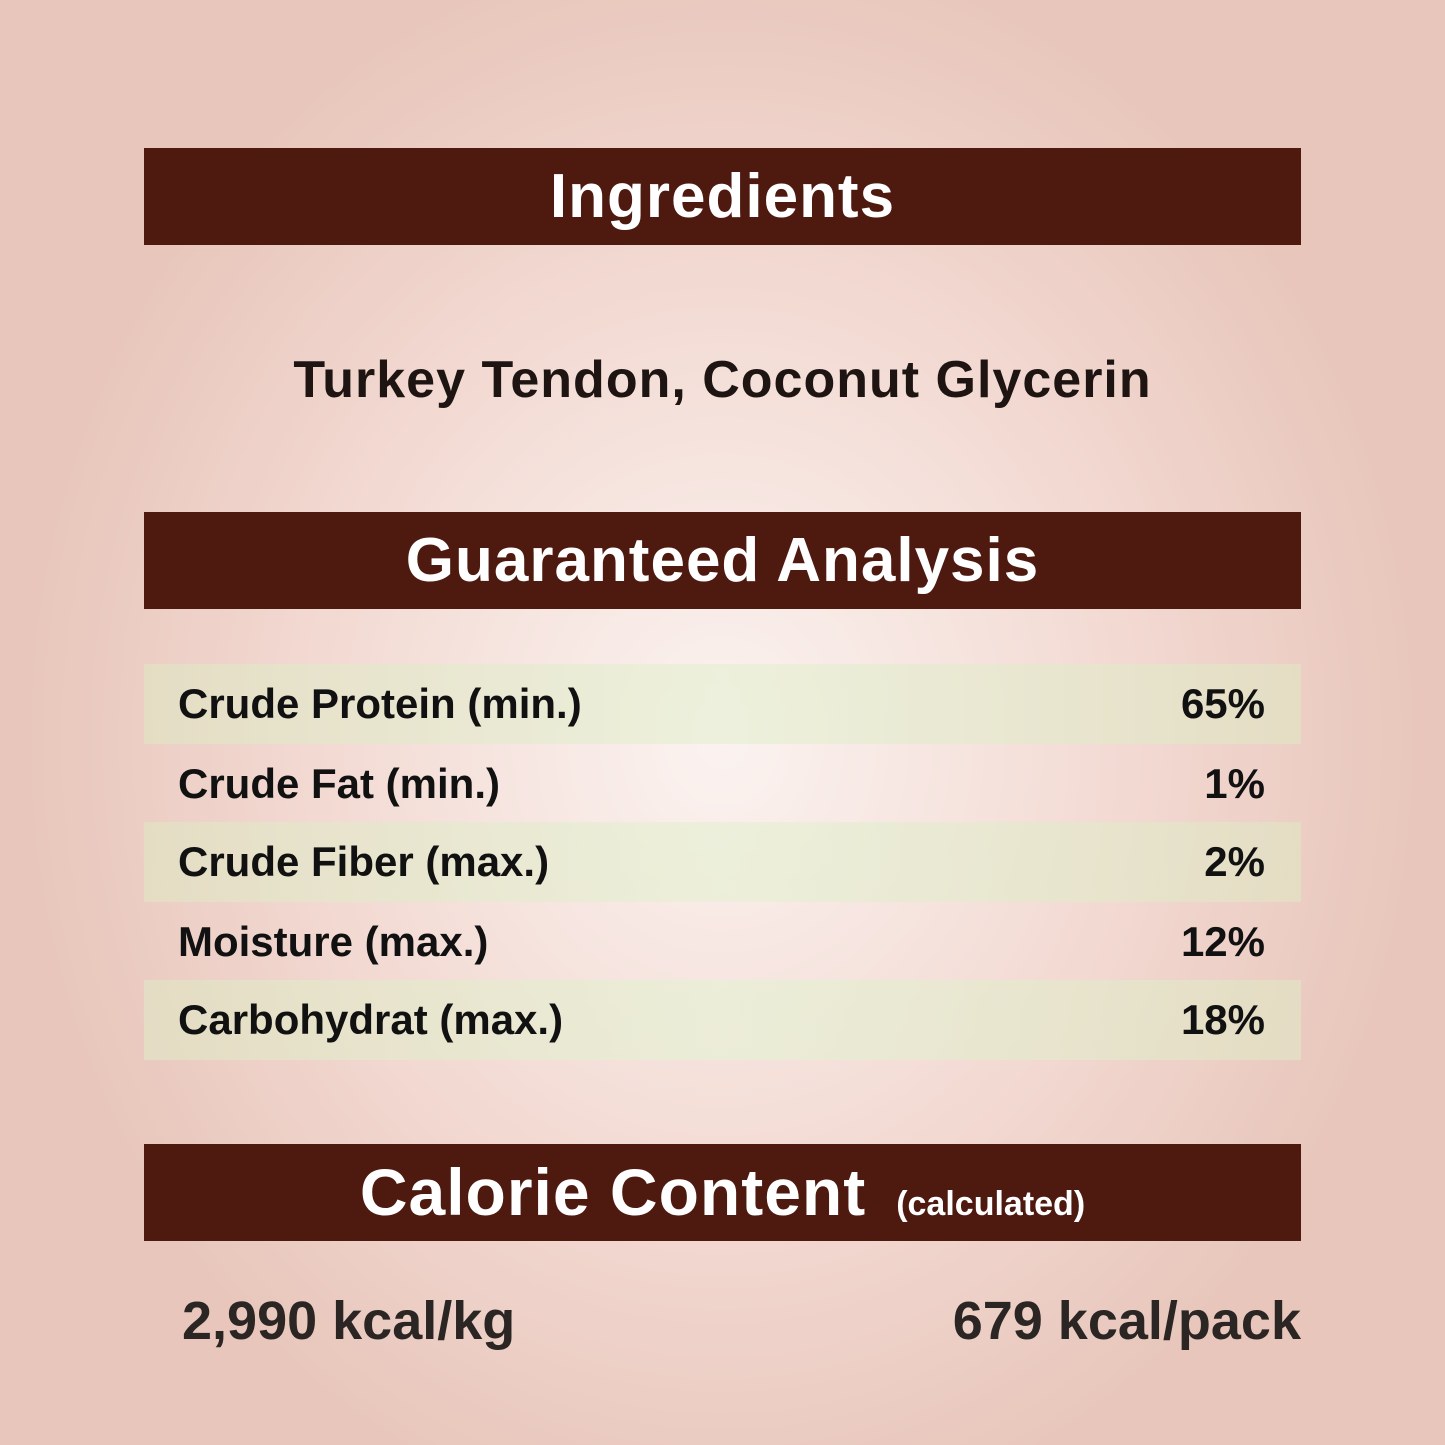 This screenshot has height=1445, width=1445. I want to click on row-label: Crude Protein (min.), so click(380, 703).